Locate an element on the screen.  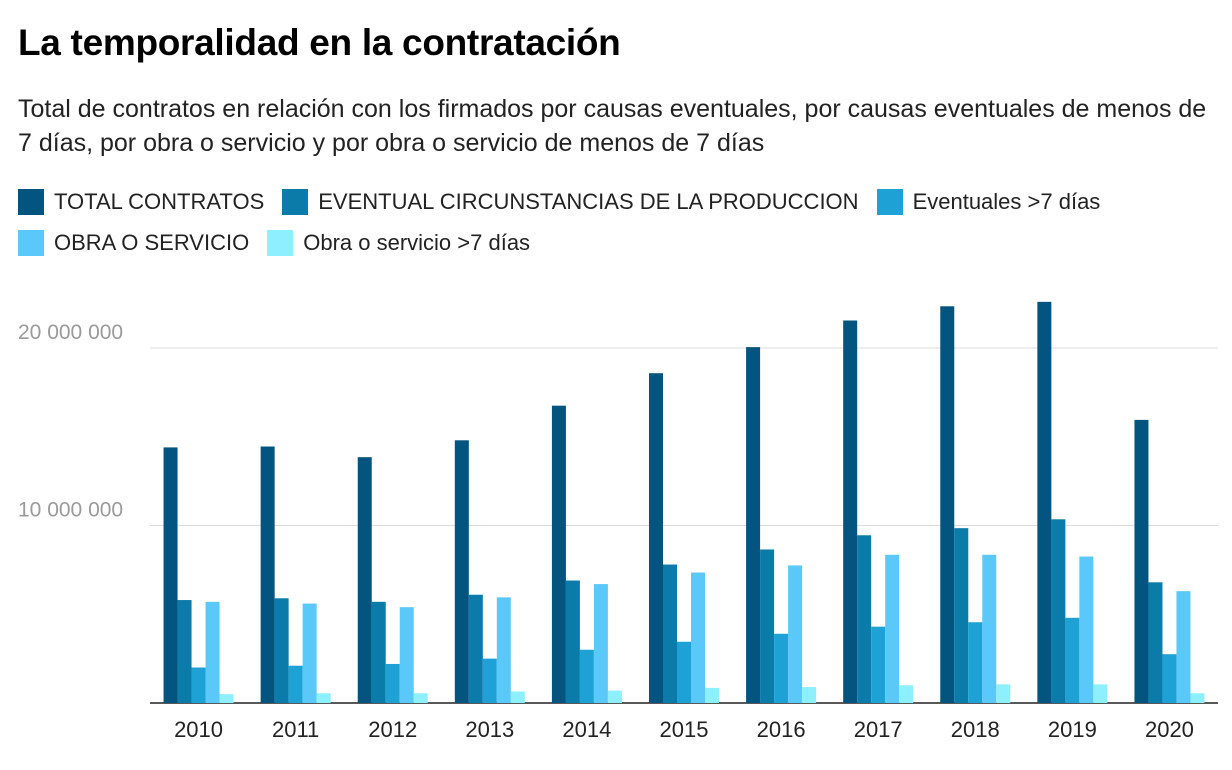
x-tick-label: 2016 is located at coordinates (781, 729).